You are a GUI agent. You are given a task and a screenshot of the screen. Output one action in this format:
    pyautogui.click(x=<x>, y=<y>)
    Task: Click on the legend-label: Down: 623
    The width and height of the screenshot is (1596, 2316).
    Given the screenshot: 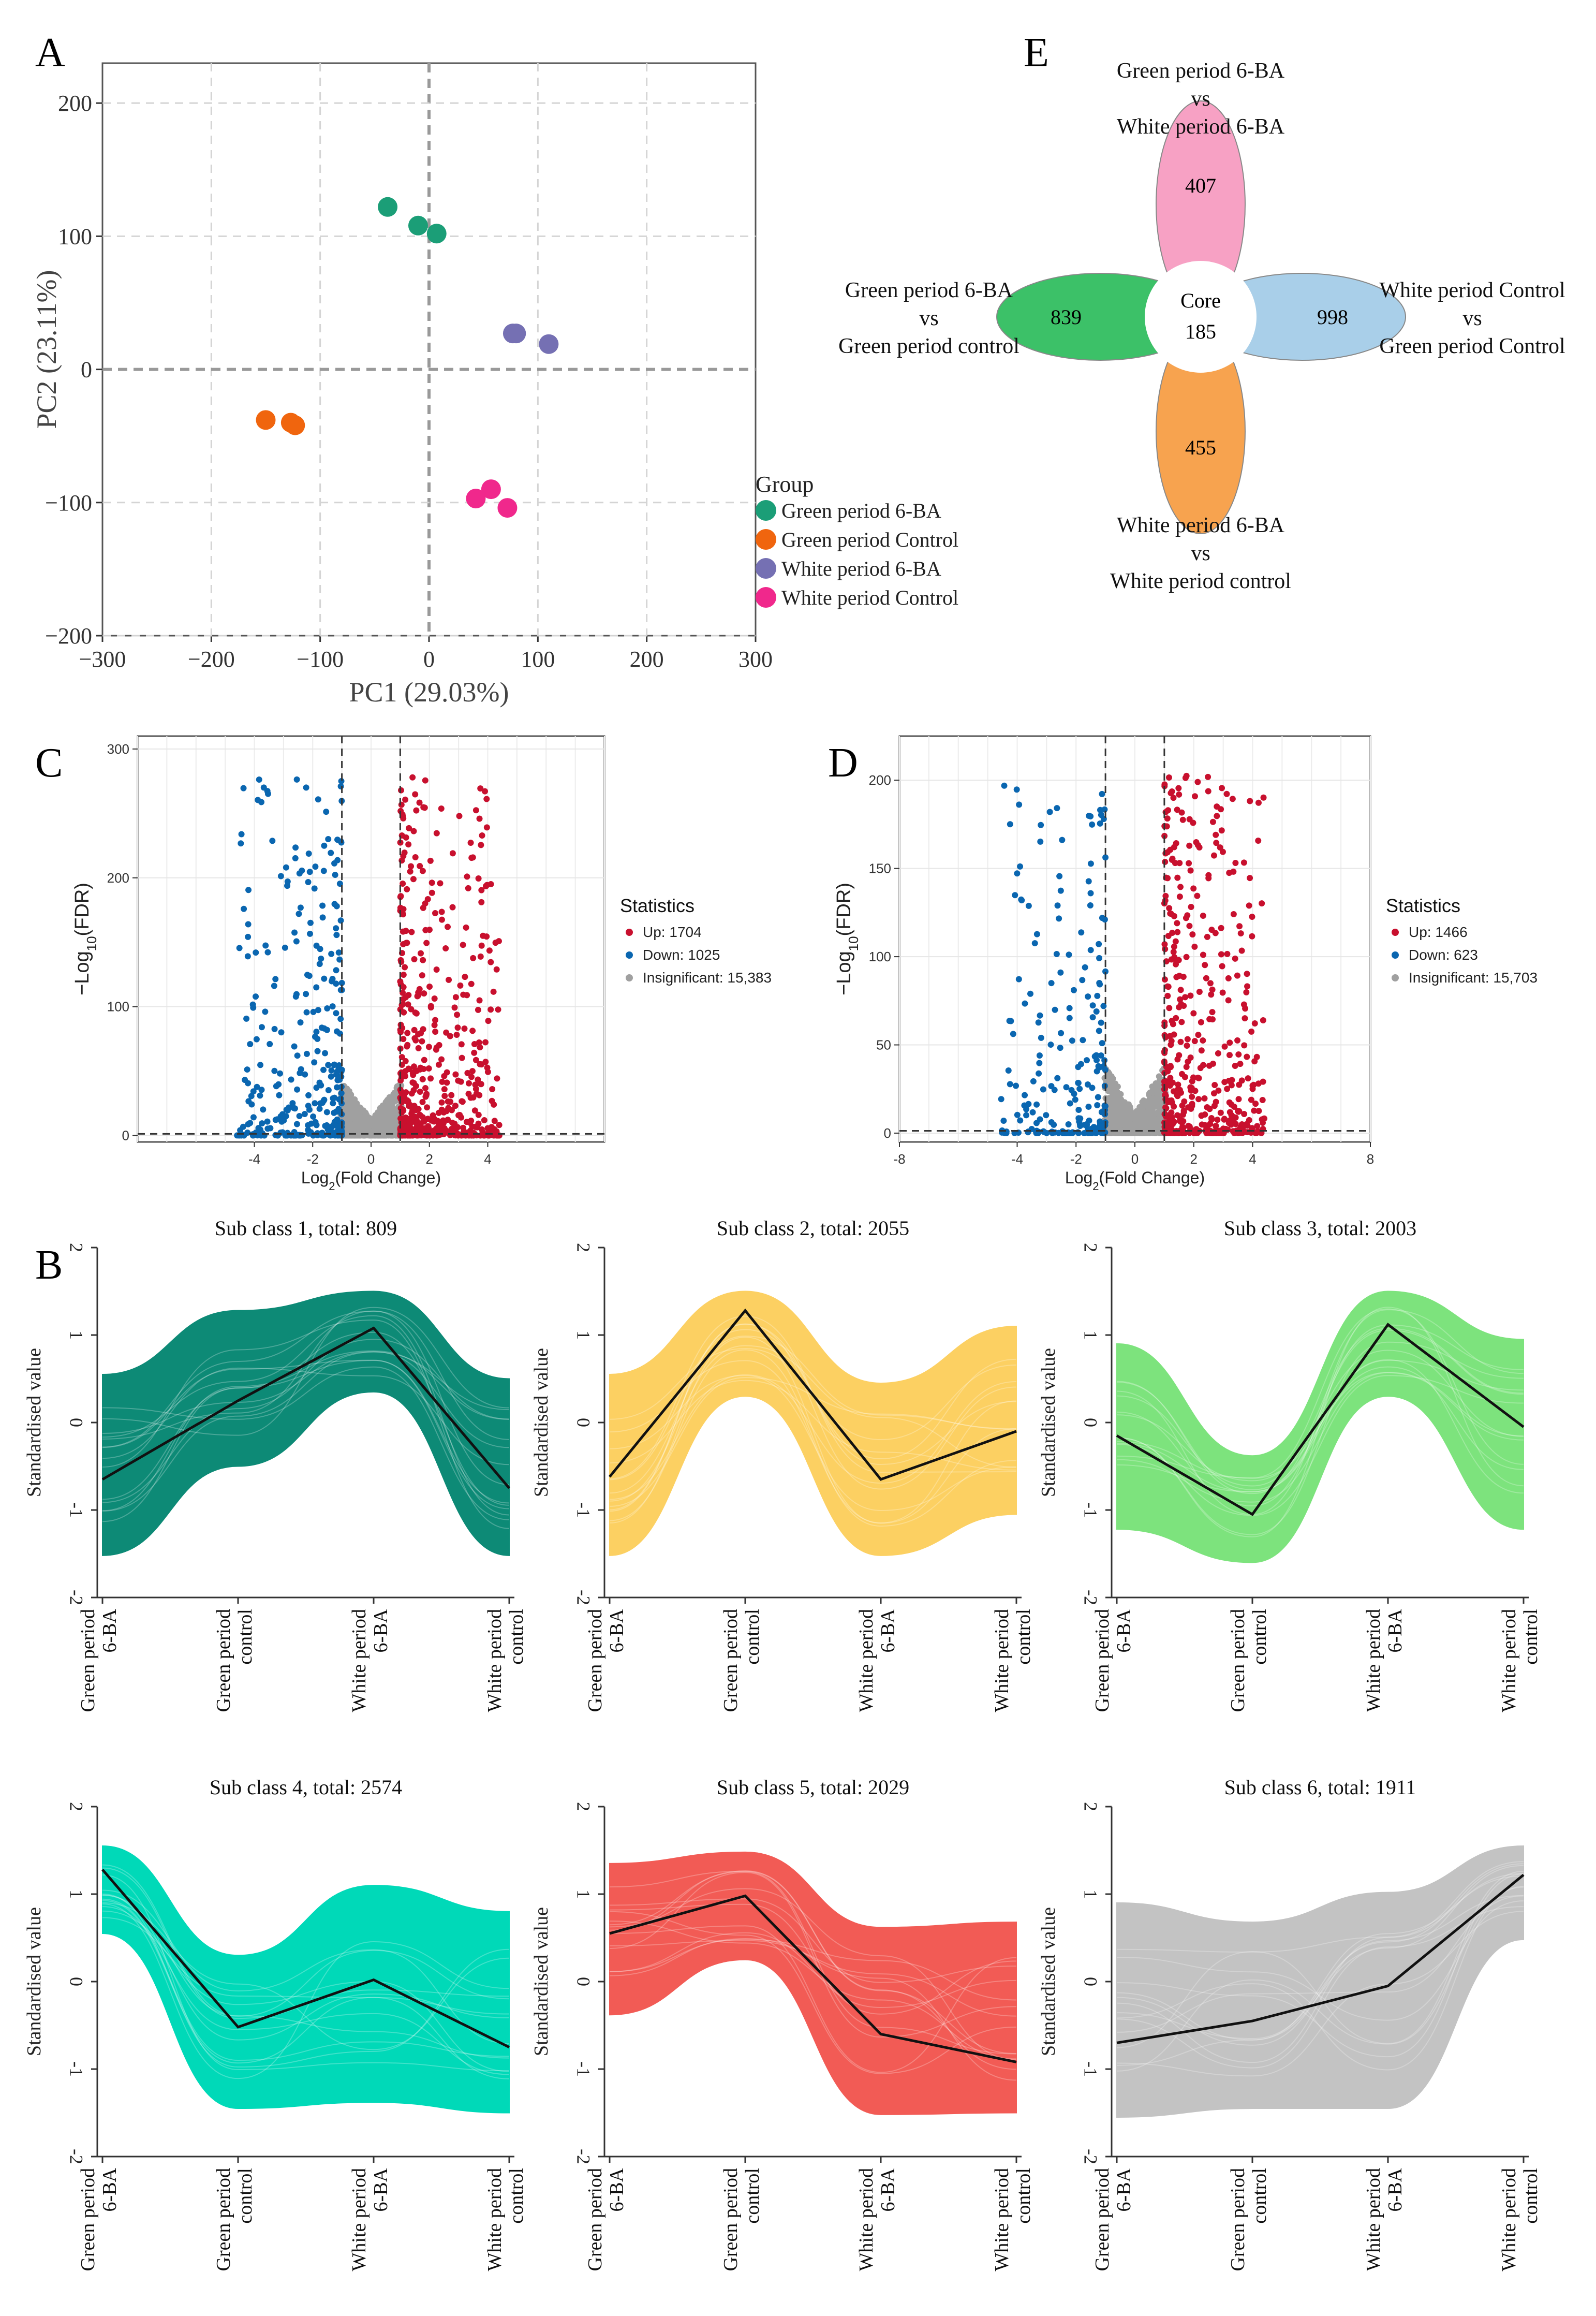 What is the action you would take?
    pyautogui.click(x=1443, y=955)
    